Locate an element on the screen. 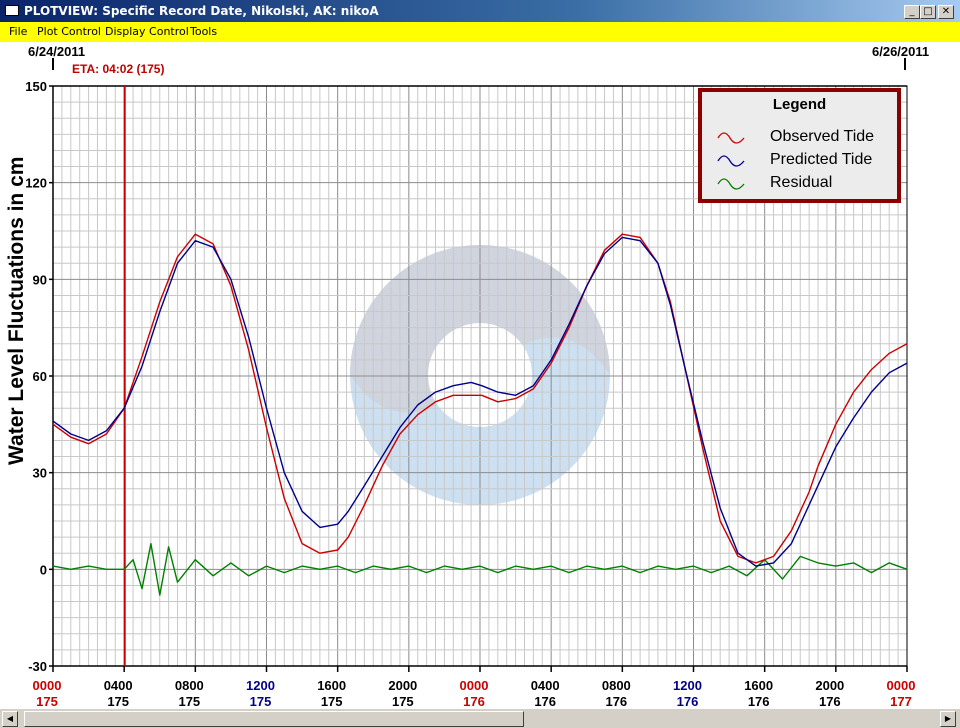  legend-swatch-residual-icon is located at coordinates (731, 184).